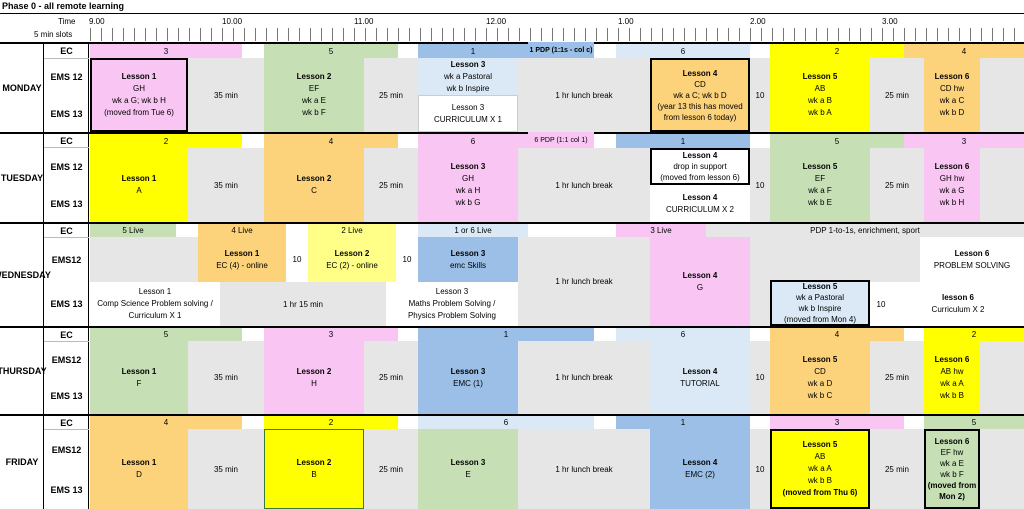 This screenshot has width=1024, height=509. What do you see at coordinates (468, 259) in the screenshot?
I see `lesson-cell: Lesson 3 emc Skills` at bounding box center [468, 259].